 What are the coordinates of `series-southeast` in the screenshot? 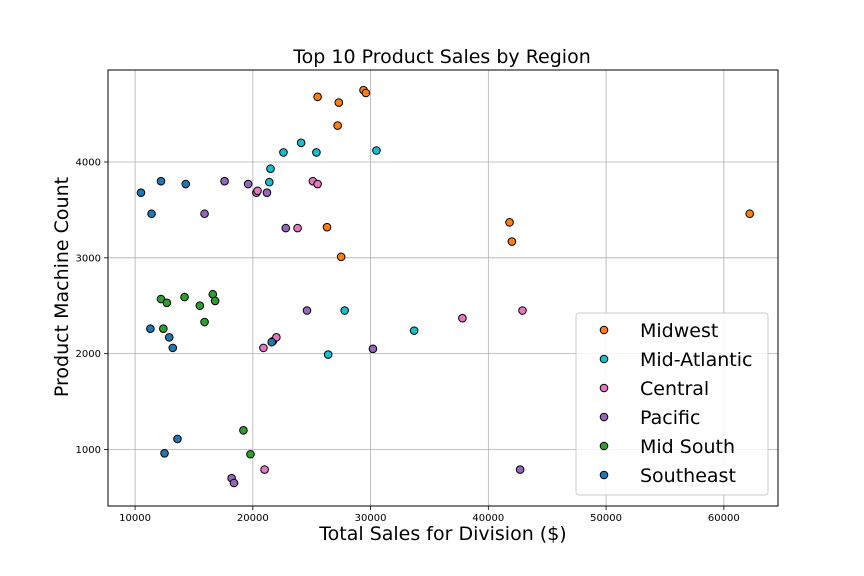 It's located at (206, 317).